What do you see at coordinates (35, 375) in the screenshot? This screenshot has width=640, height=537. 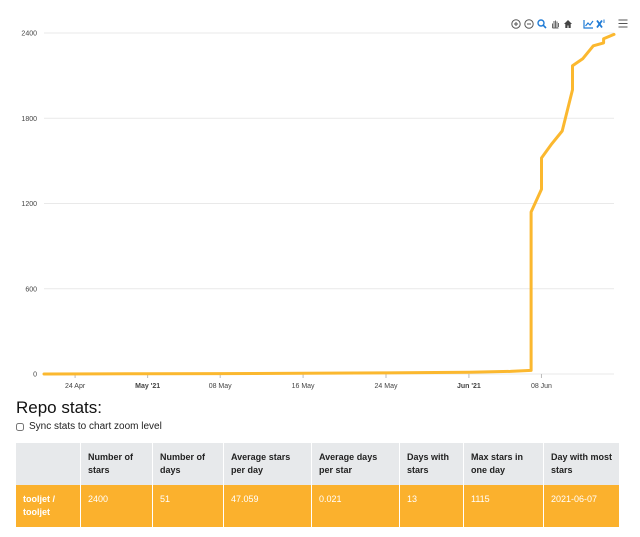 I see `y-tick-label: 0` at bounding box center [35, 375].